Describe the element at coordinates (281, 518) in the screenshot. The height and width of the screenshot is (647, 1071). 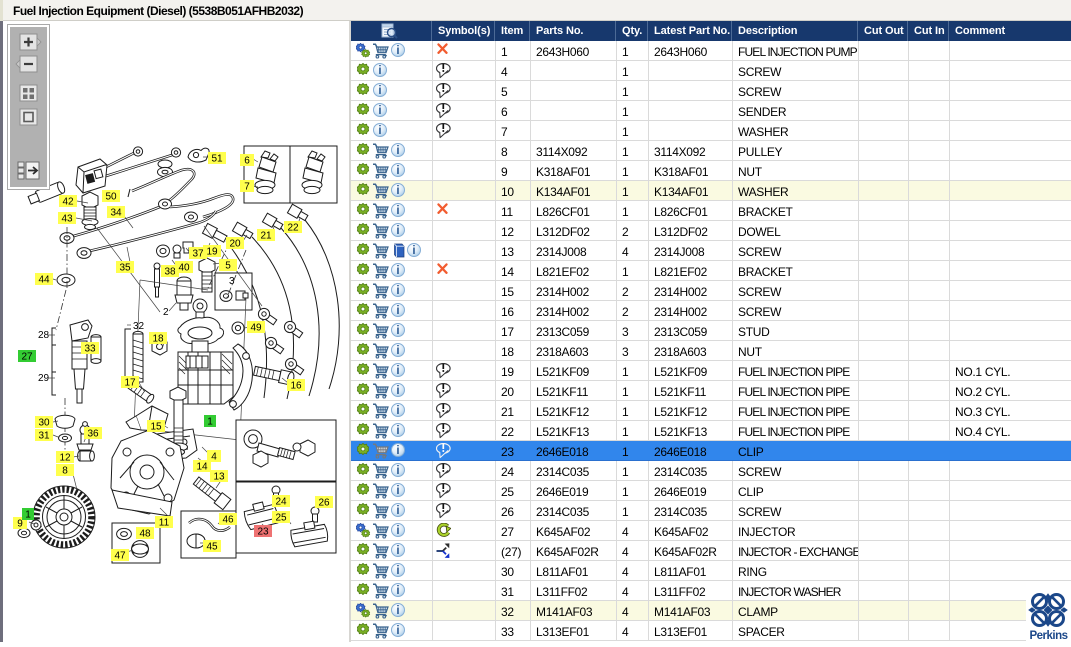
I see `svg-text: 25` at that location.